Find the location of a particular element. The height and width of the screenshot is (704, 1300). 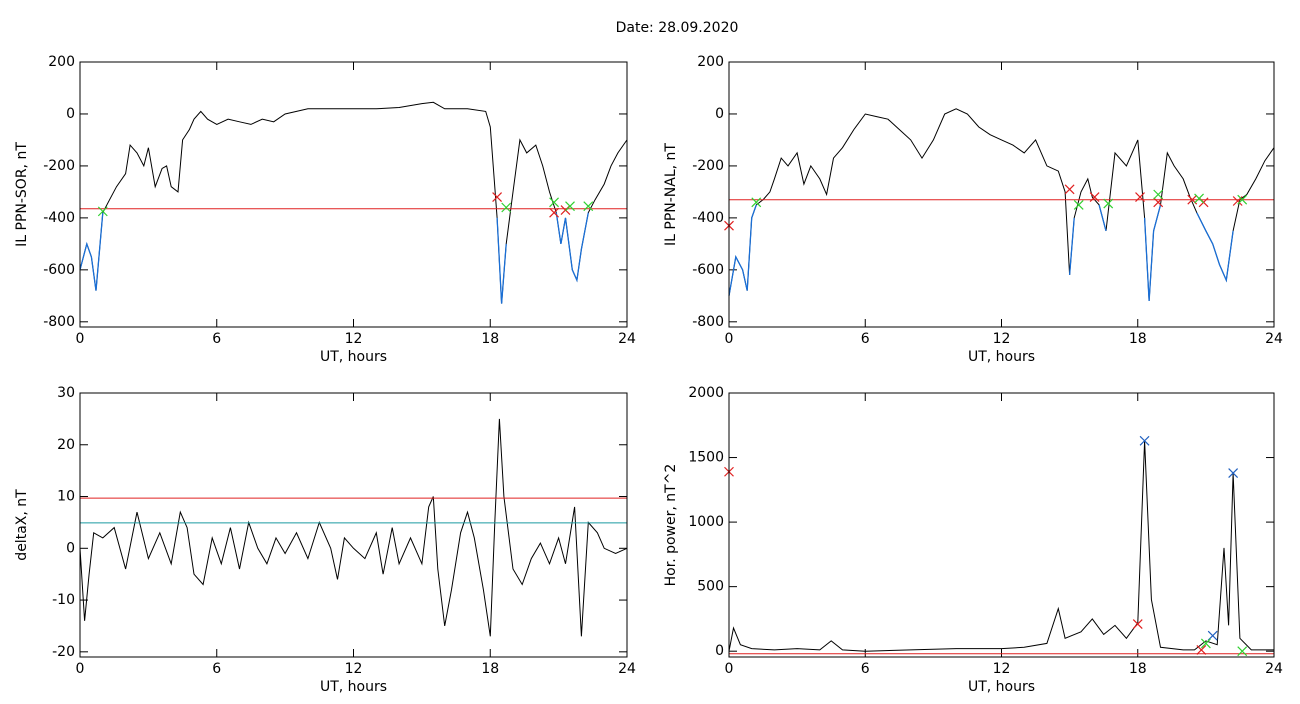

y-axis-label: Hor. power, nT^2 is located at coordinates (671, 525).